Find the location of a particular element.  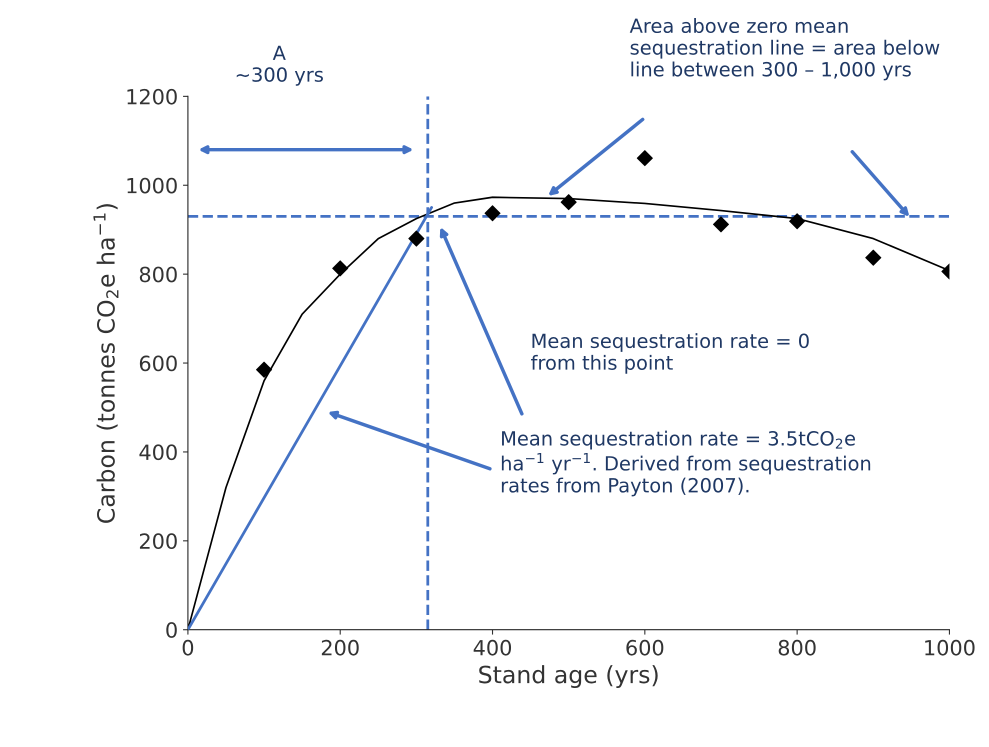

y-tick-label: 0 is located at coordinates (171, 630).